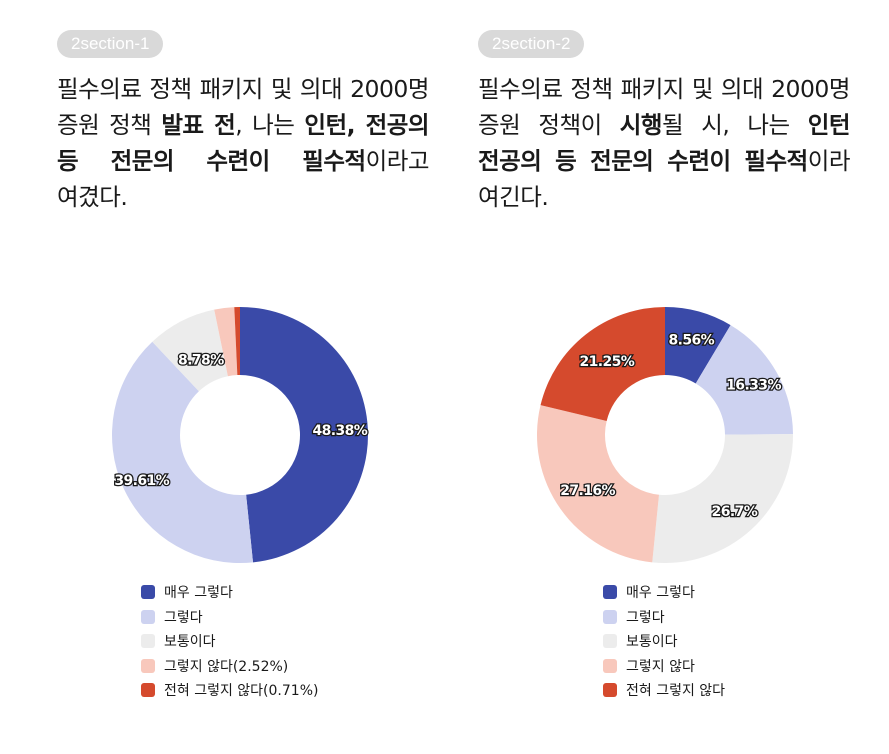 This screenshot has width=889, height=754. What do you see at coordinates (641, 125) in the screenshot?
I see `emphasized-text: 시행` at bounding box center [641, 125].